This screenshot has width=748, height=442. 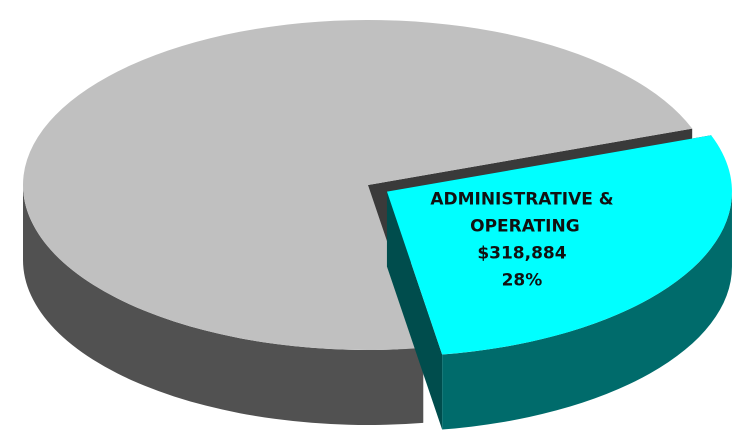 I want to click on slice-value-label: 28%, so click(x=522, y=281).